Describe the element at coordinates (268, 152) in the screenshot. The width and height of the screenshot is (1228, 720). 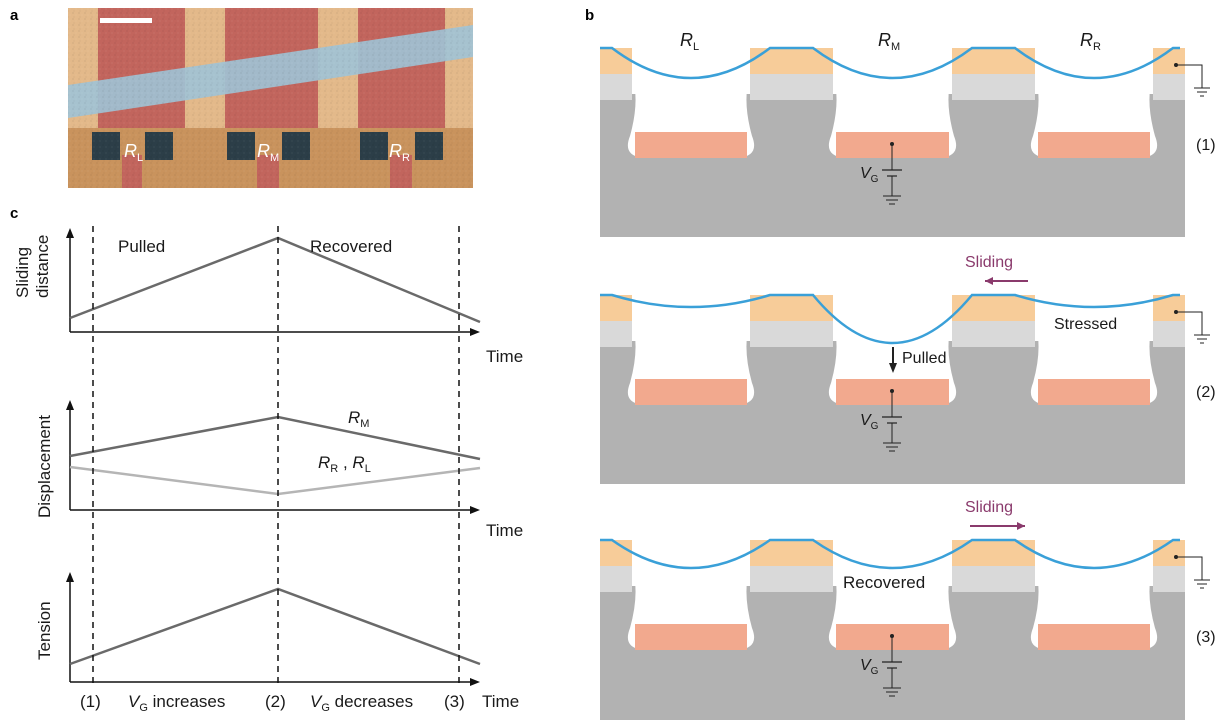
I see `micro-label-rm: RM` at that location.